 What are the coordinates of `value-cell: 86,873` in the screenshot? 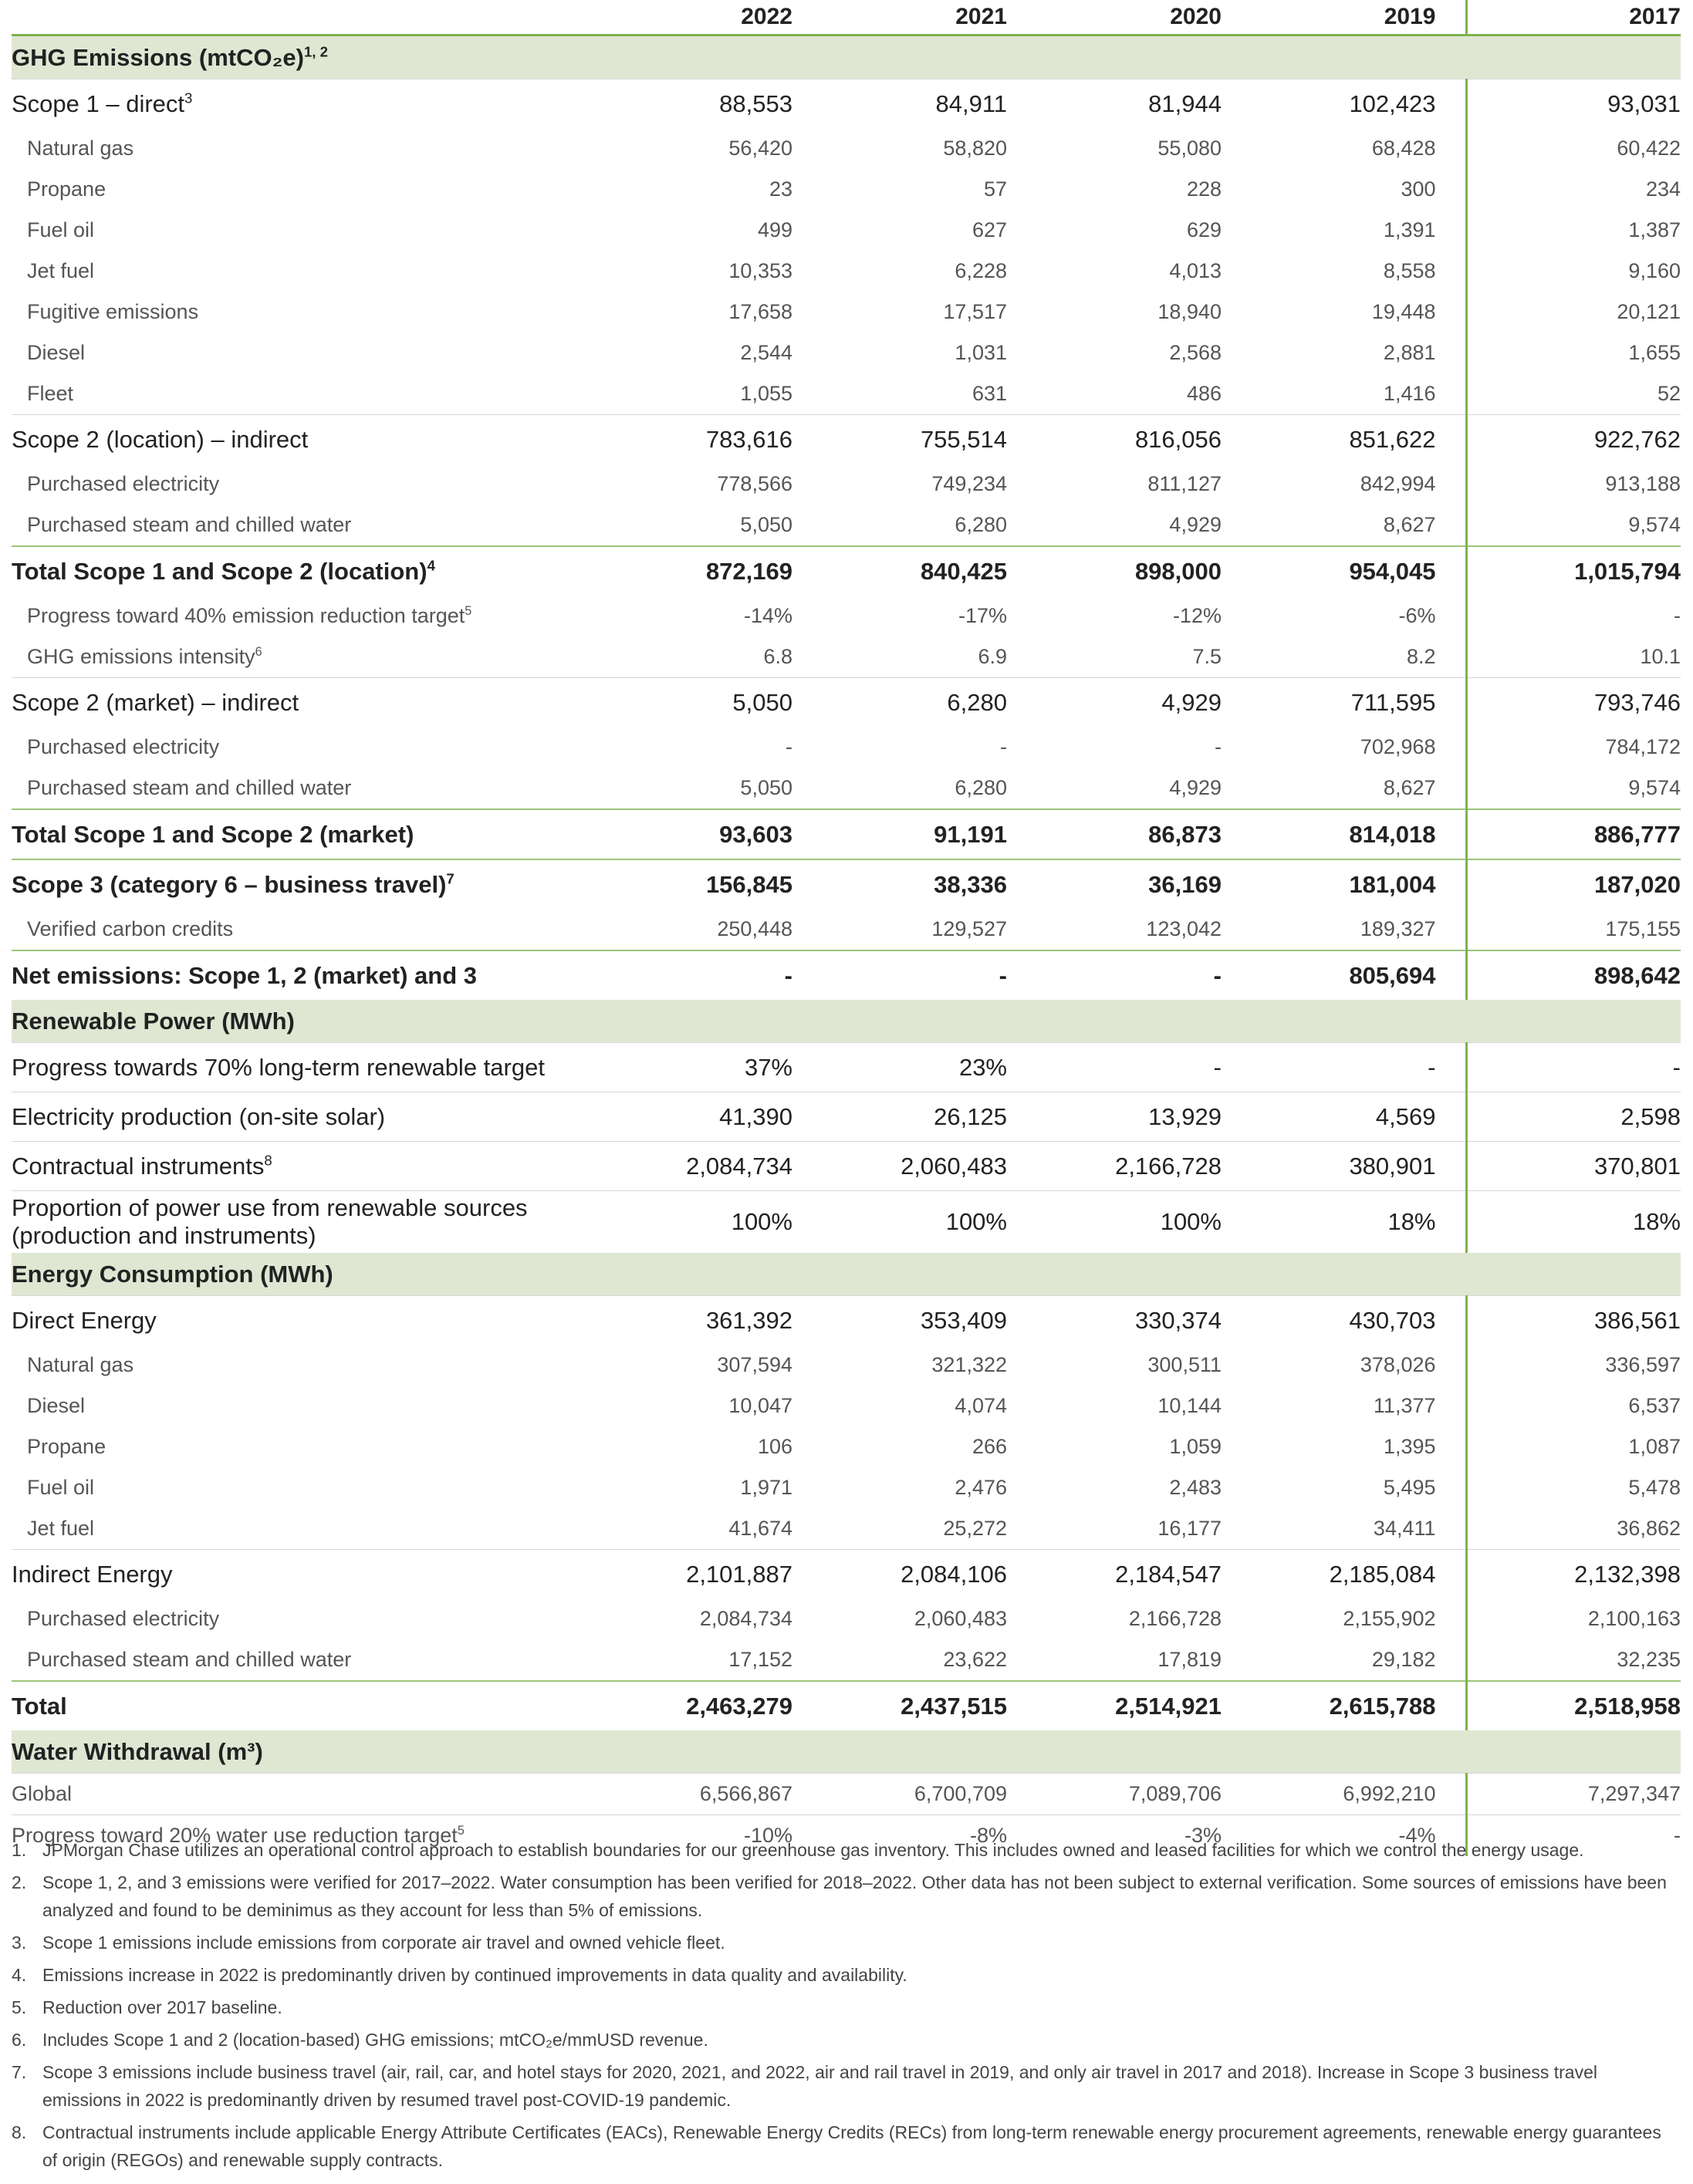 It's located at (1114, 833).